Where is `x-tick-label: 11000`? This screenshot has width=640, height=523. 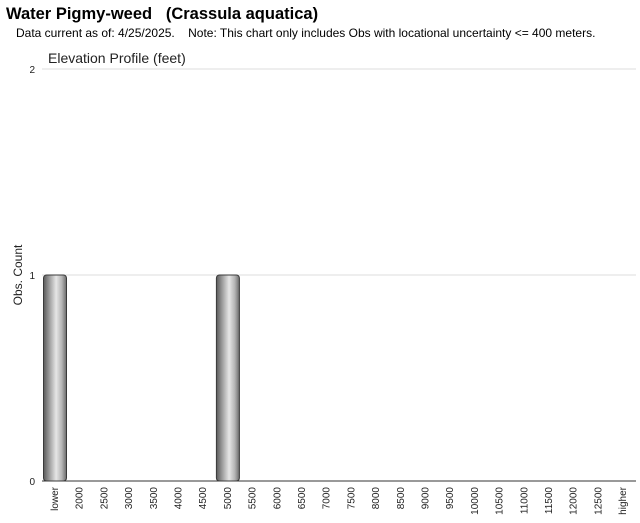 x-tick-label: 11000 is located at coordinates (524, 501).